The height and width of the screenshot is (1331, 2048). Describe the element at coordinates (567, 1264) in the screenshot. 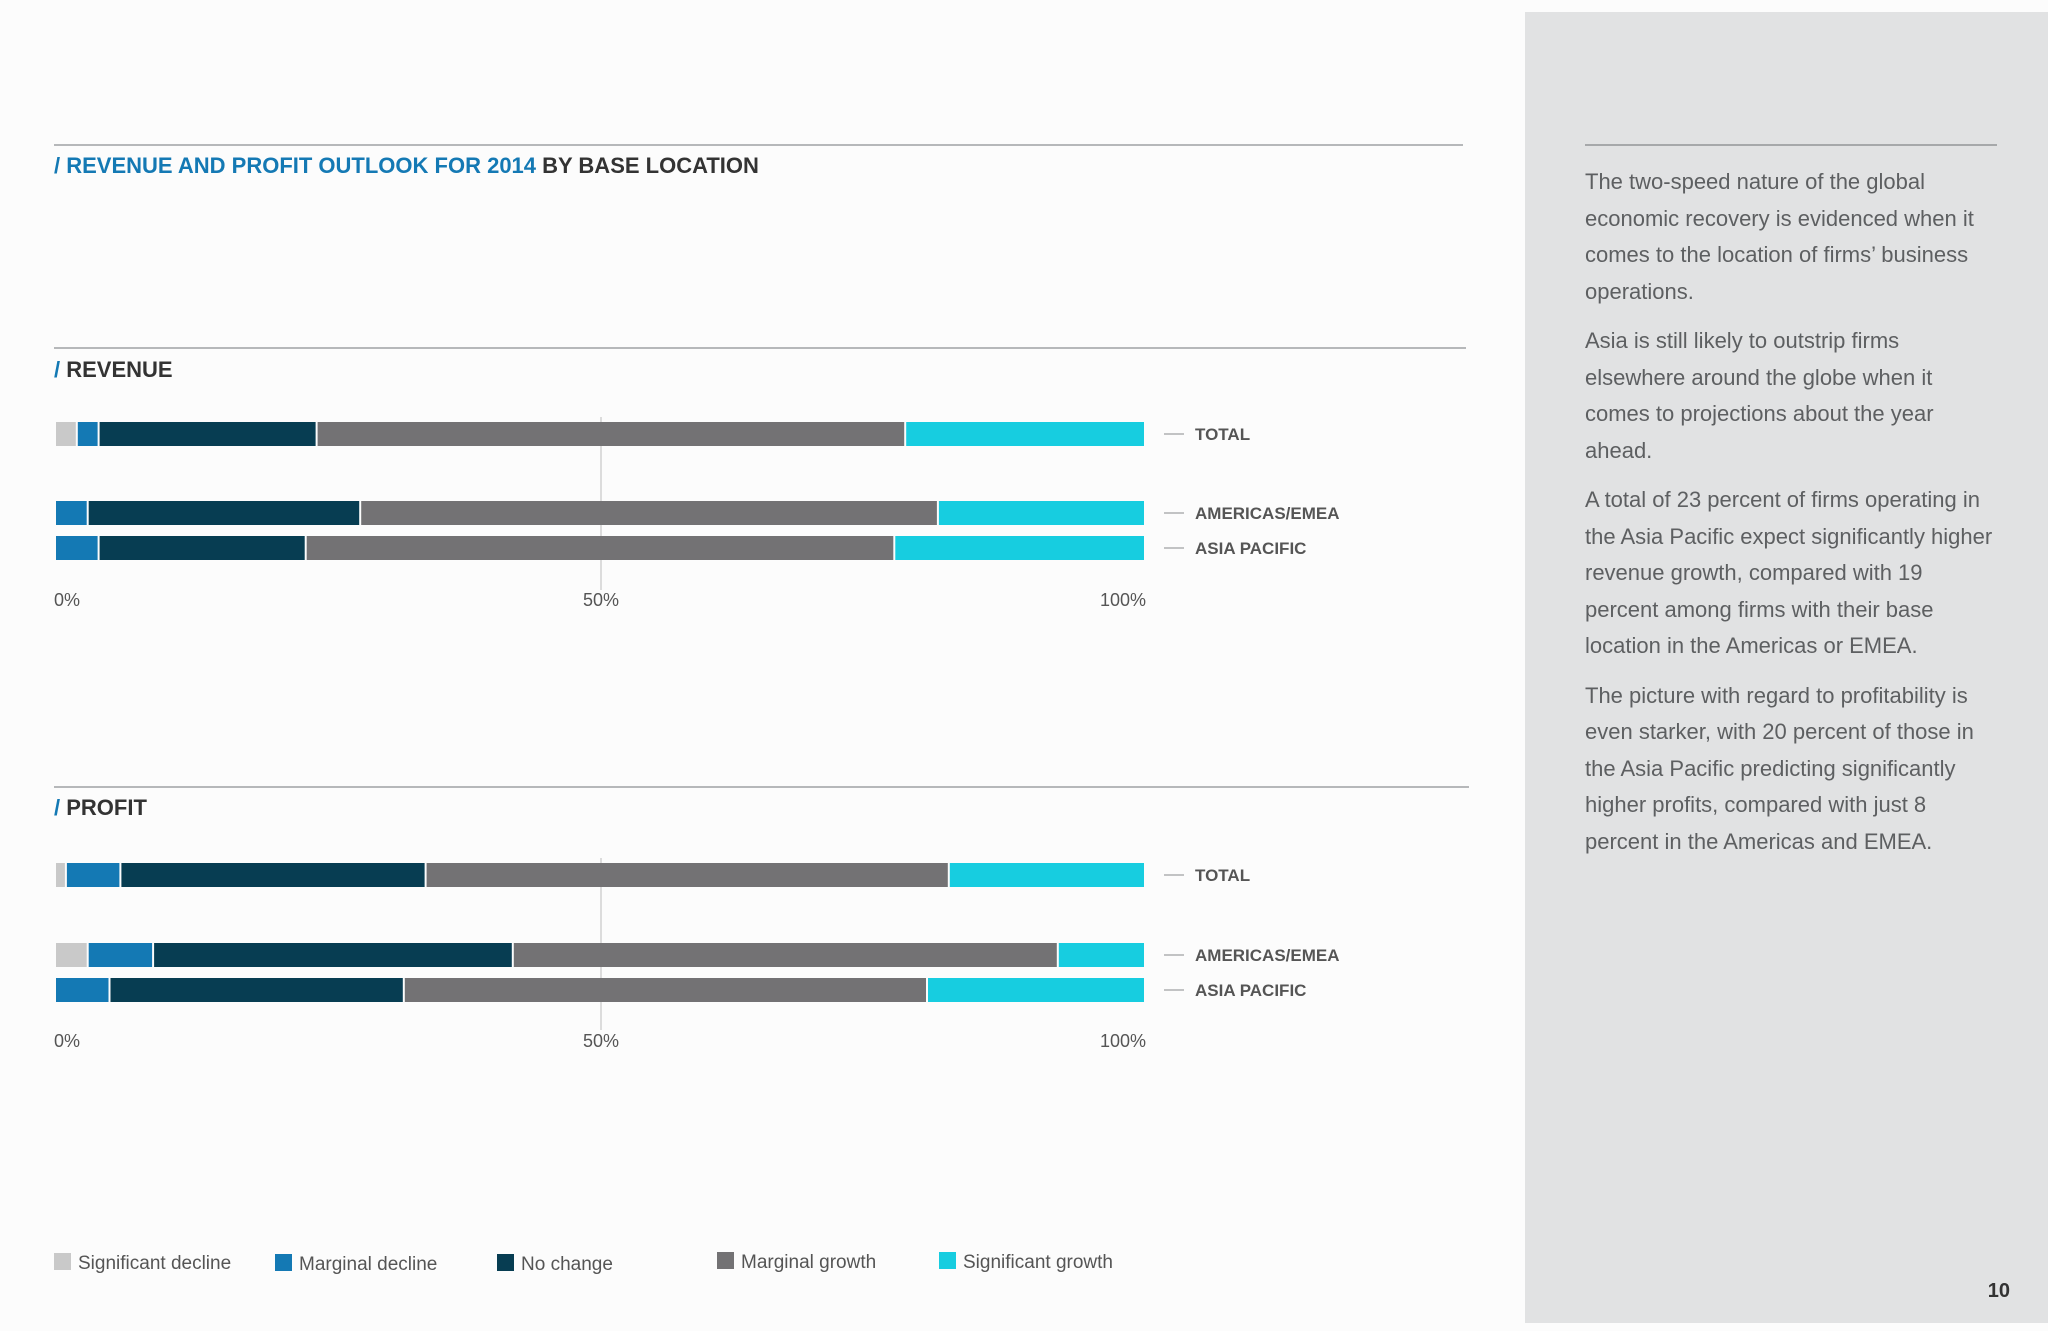

I see `legend-label: No change` at that location.